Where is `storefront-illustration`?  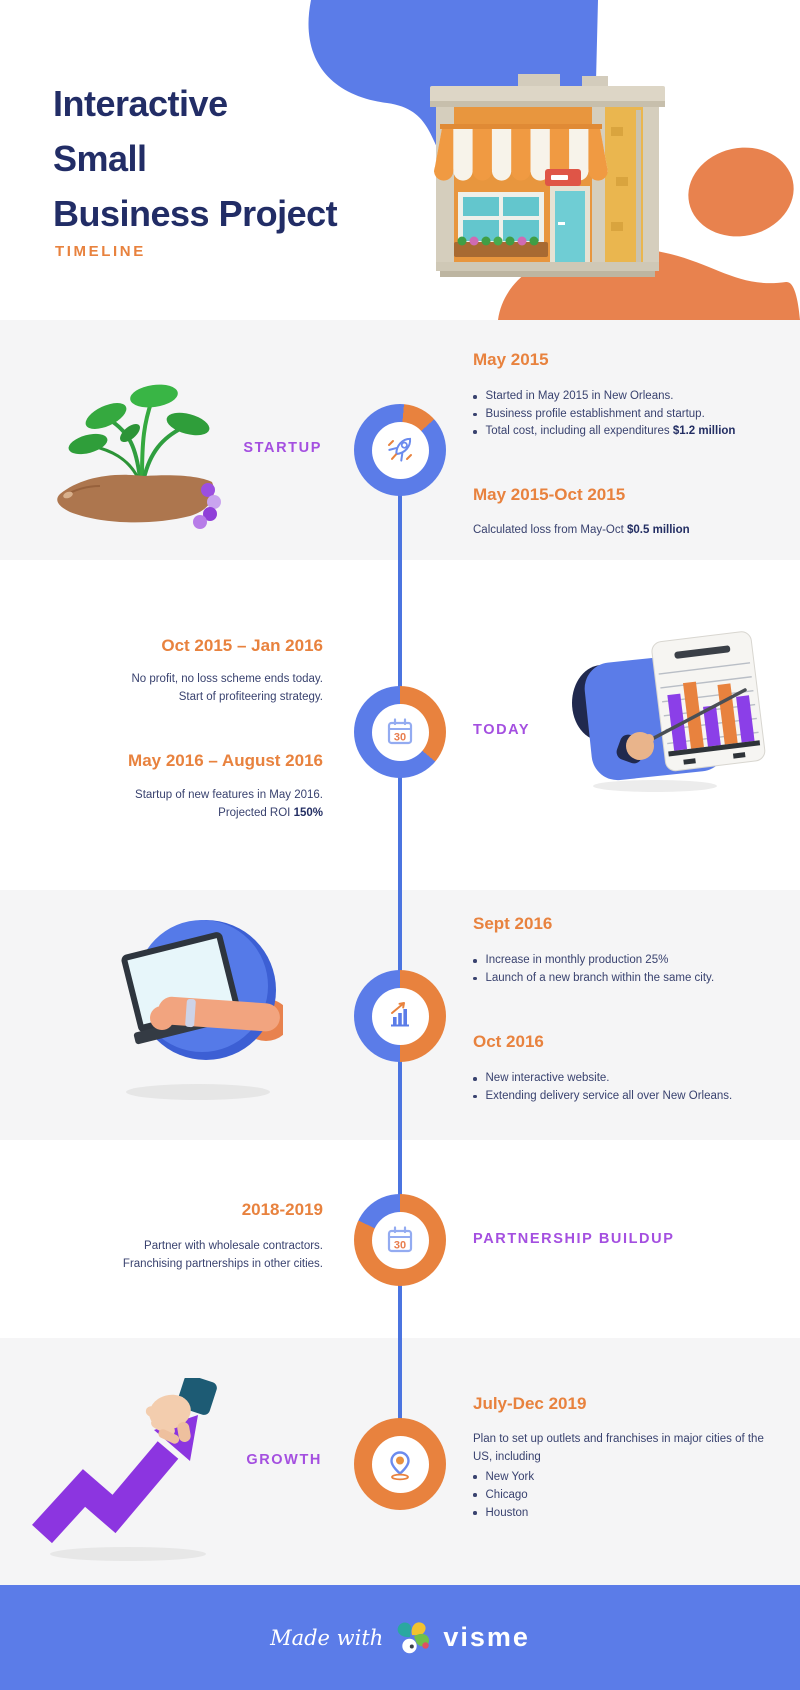
storefront-illustration is located at coordinates (547, 175).